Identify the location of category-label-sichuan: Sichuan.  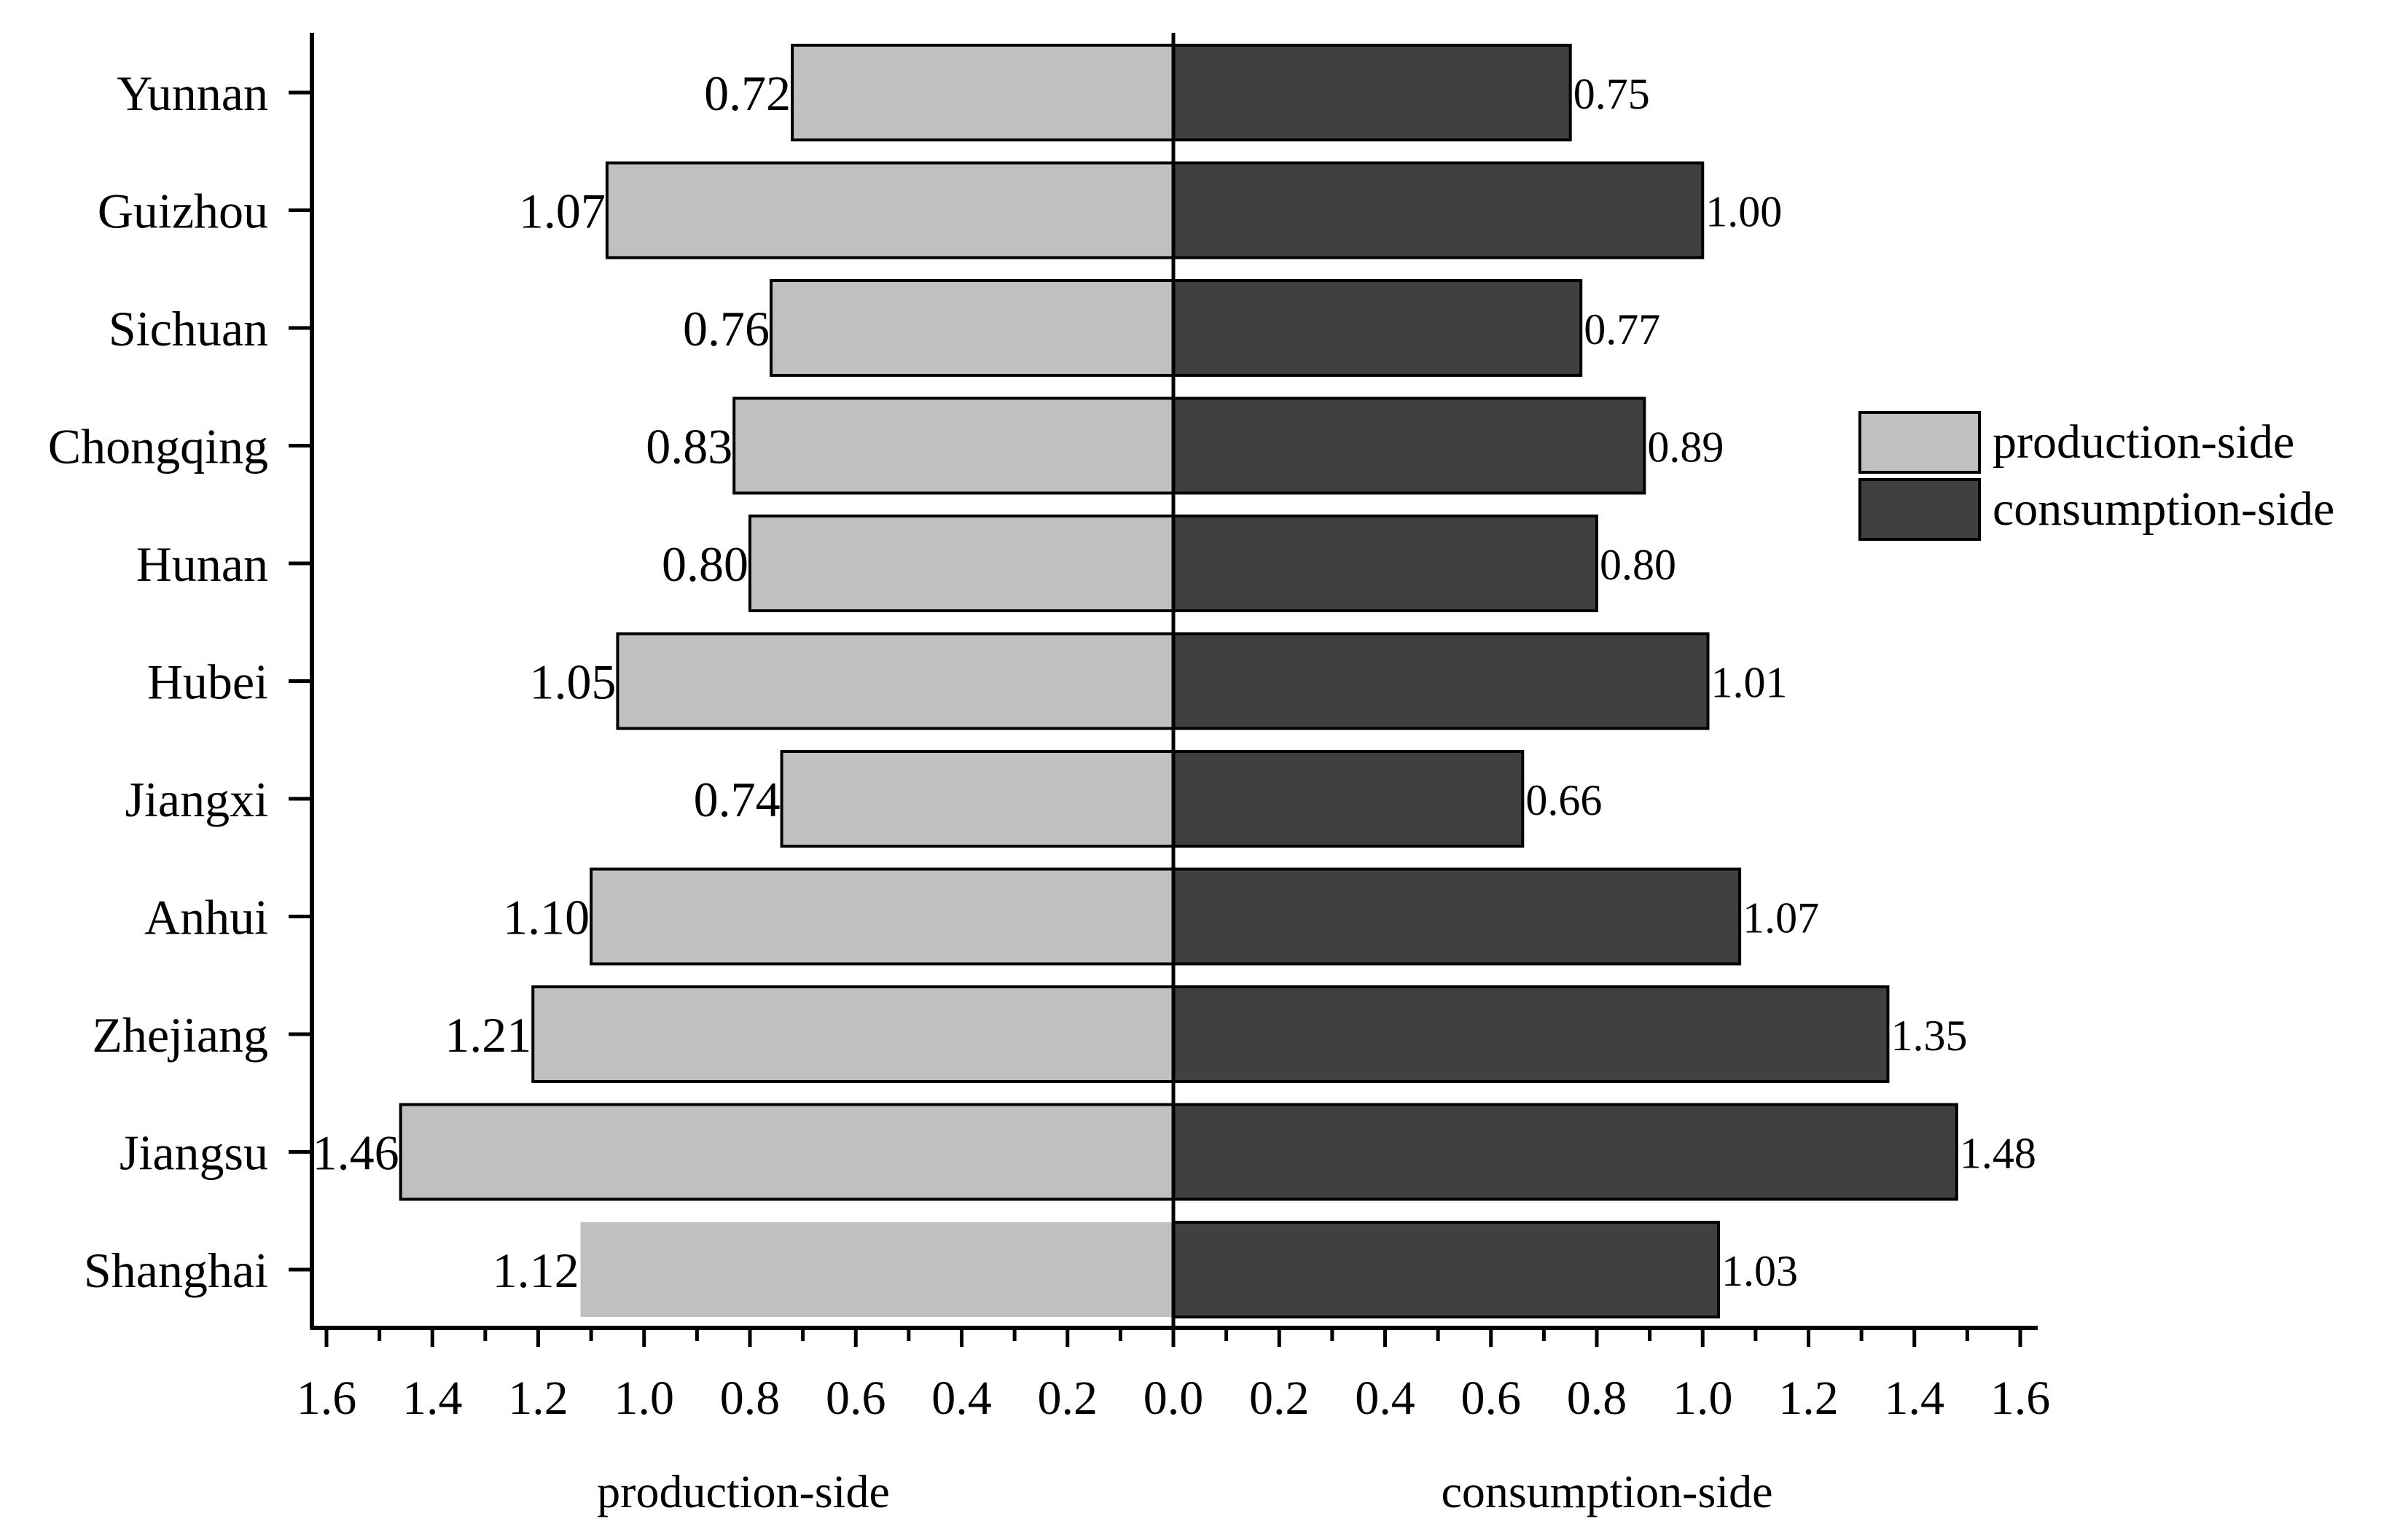
(188, 328).